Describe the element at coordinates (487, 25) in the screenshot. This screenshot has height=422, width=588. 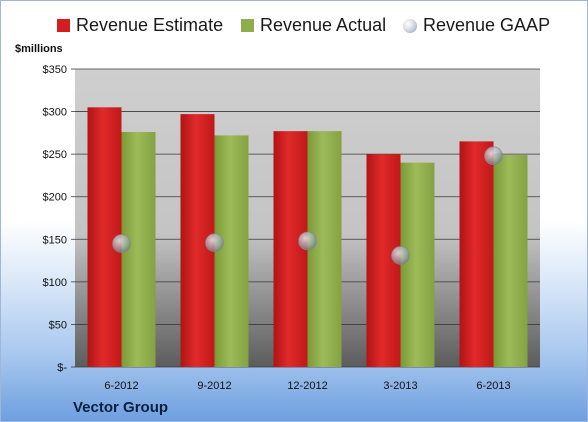
I see `legend-label-gaap: Revenue GAAP` at that location.